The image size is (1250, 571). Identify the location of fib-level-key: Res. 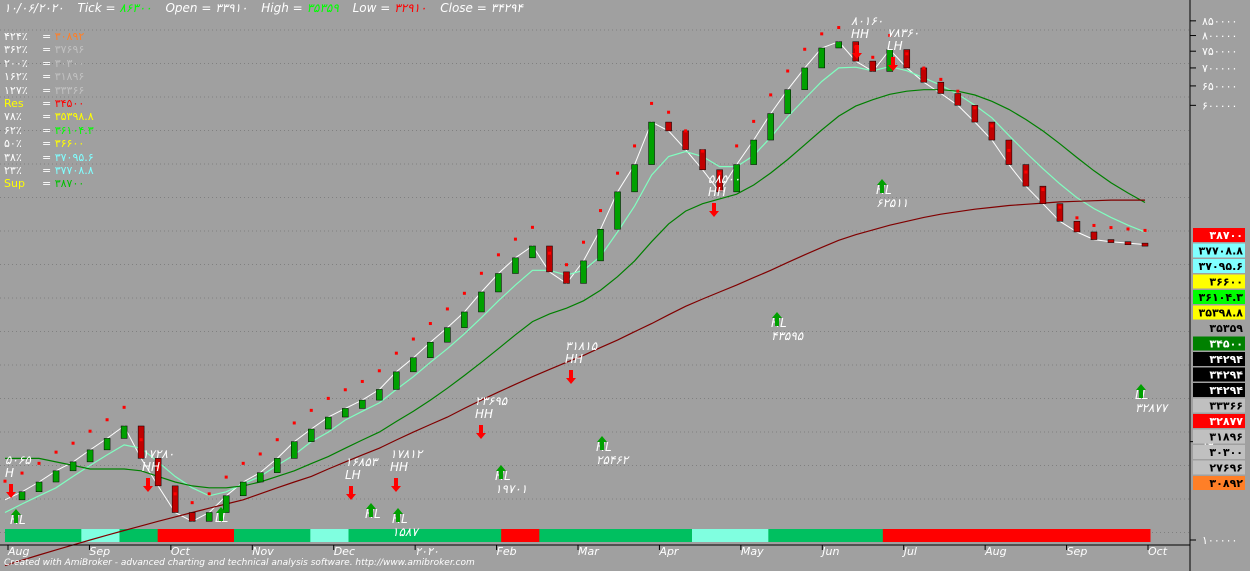
(14, 104).